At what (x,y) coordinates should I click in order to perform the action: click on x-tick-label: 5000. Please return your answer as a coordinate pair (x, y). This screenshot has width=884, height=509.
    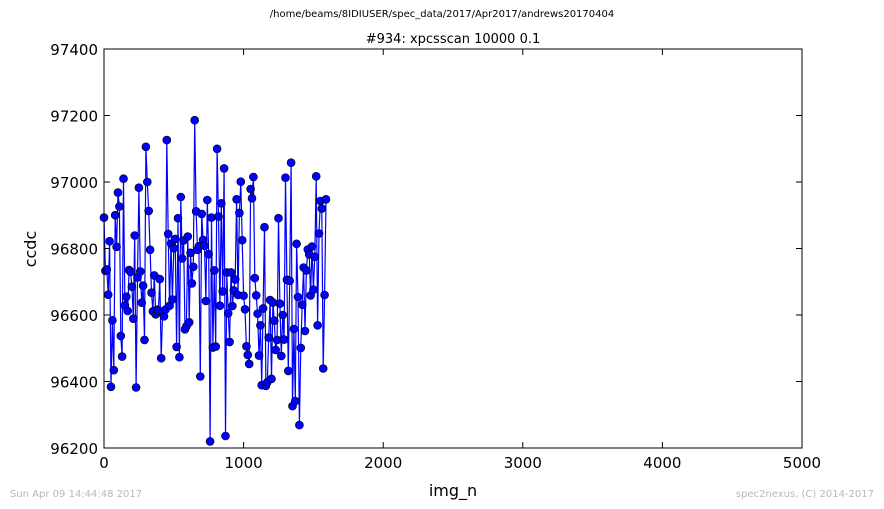
    Looking at the image, I should click on (802, 463).